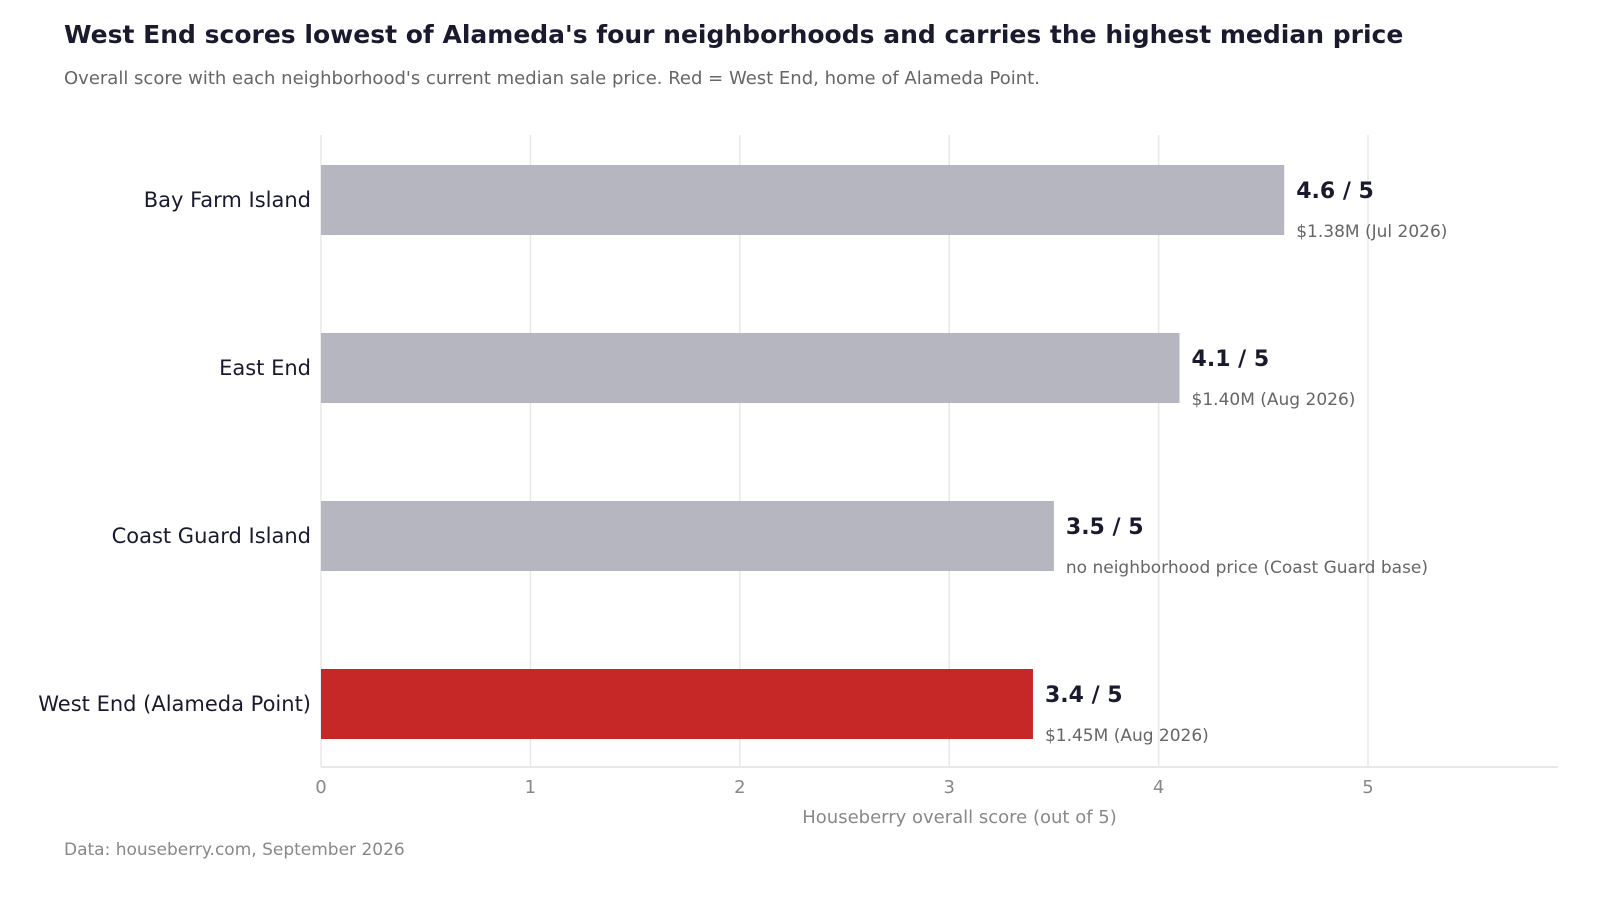  I want to click on price-label: $1.40M (Aug 2026), so click(1274, 400).